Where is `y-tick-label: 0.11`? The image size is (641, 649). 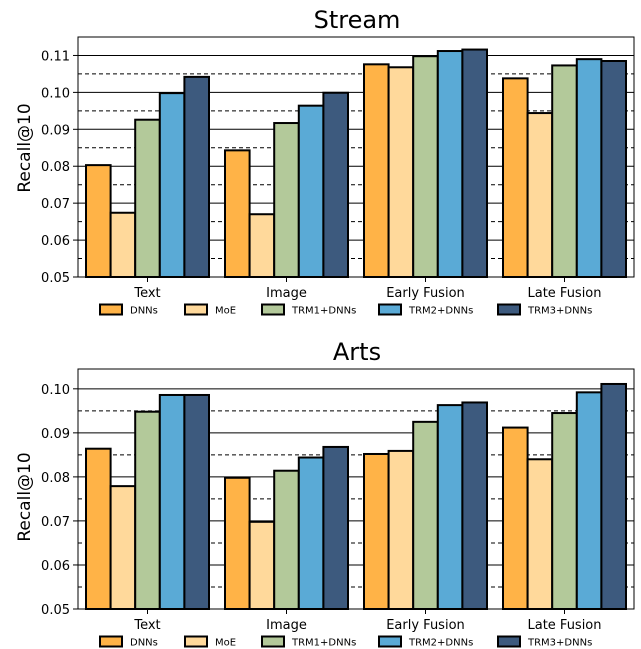
y-tick-label: 0.11 is located at coordinates (55, 56).